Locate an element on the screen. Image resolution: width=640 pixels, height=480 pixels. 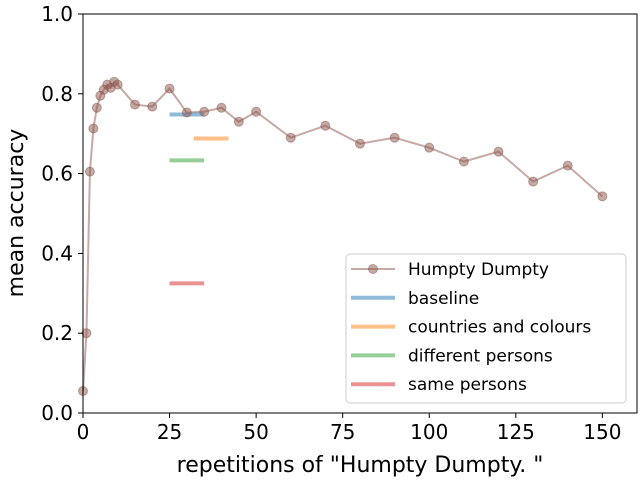
legend-box is located at coordinates (486, 328).